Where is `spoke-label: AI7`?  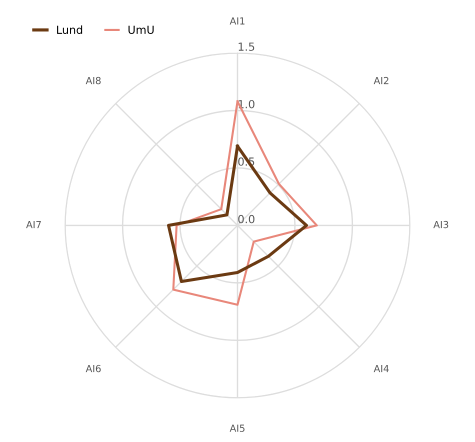 spoke-label: AI7 is located at coordinates (33, 224).